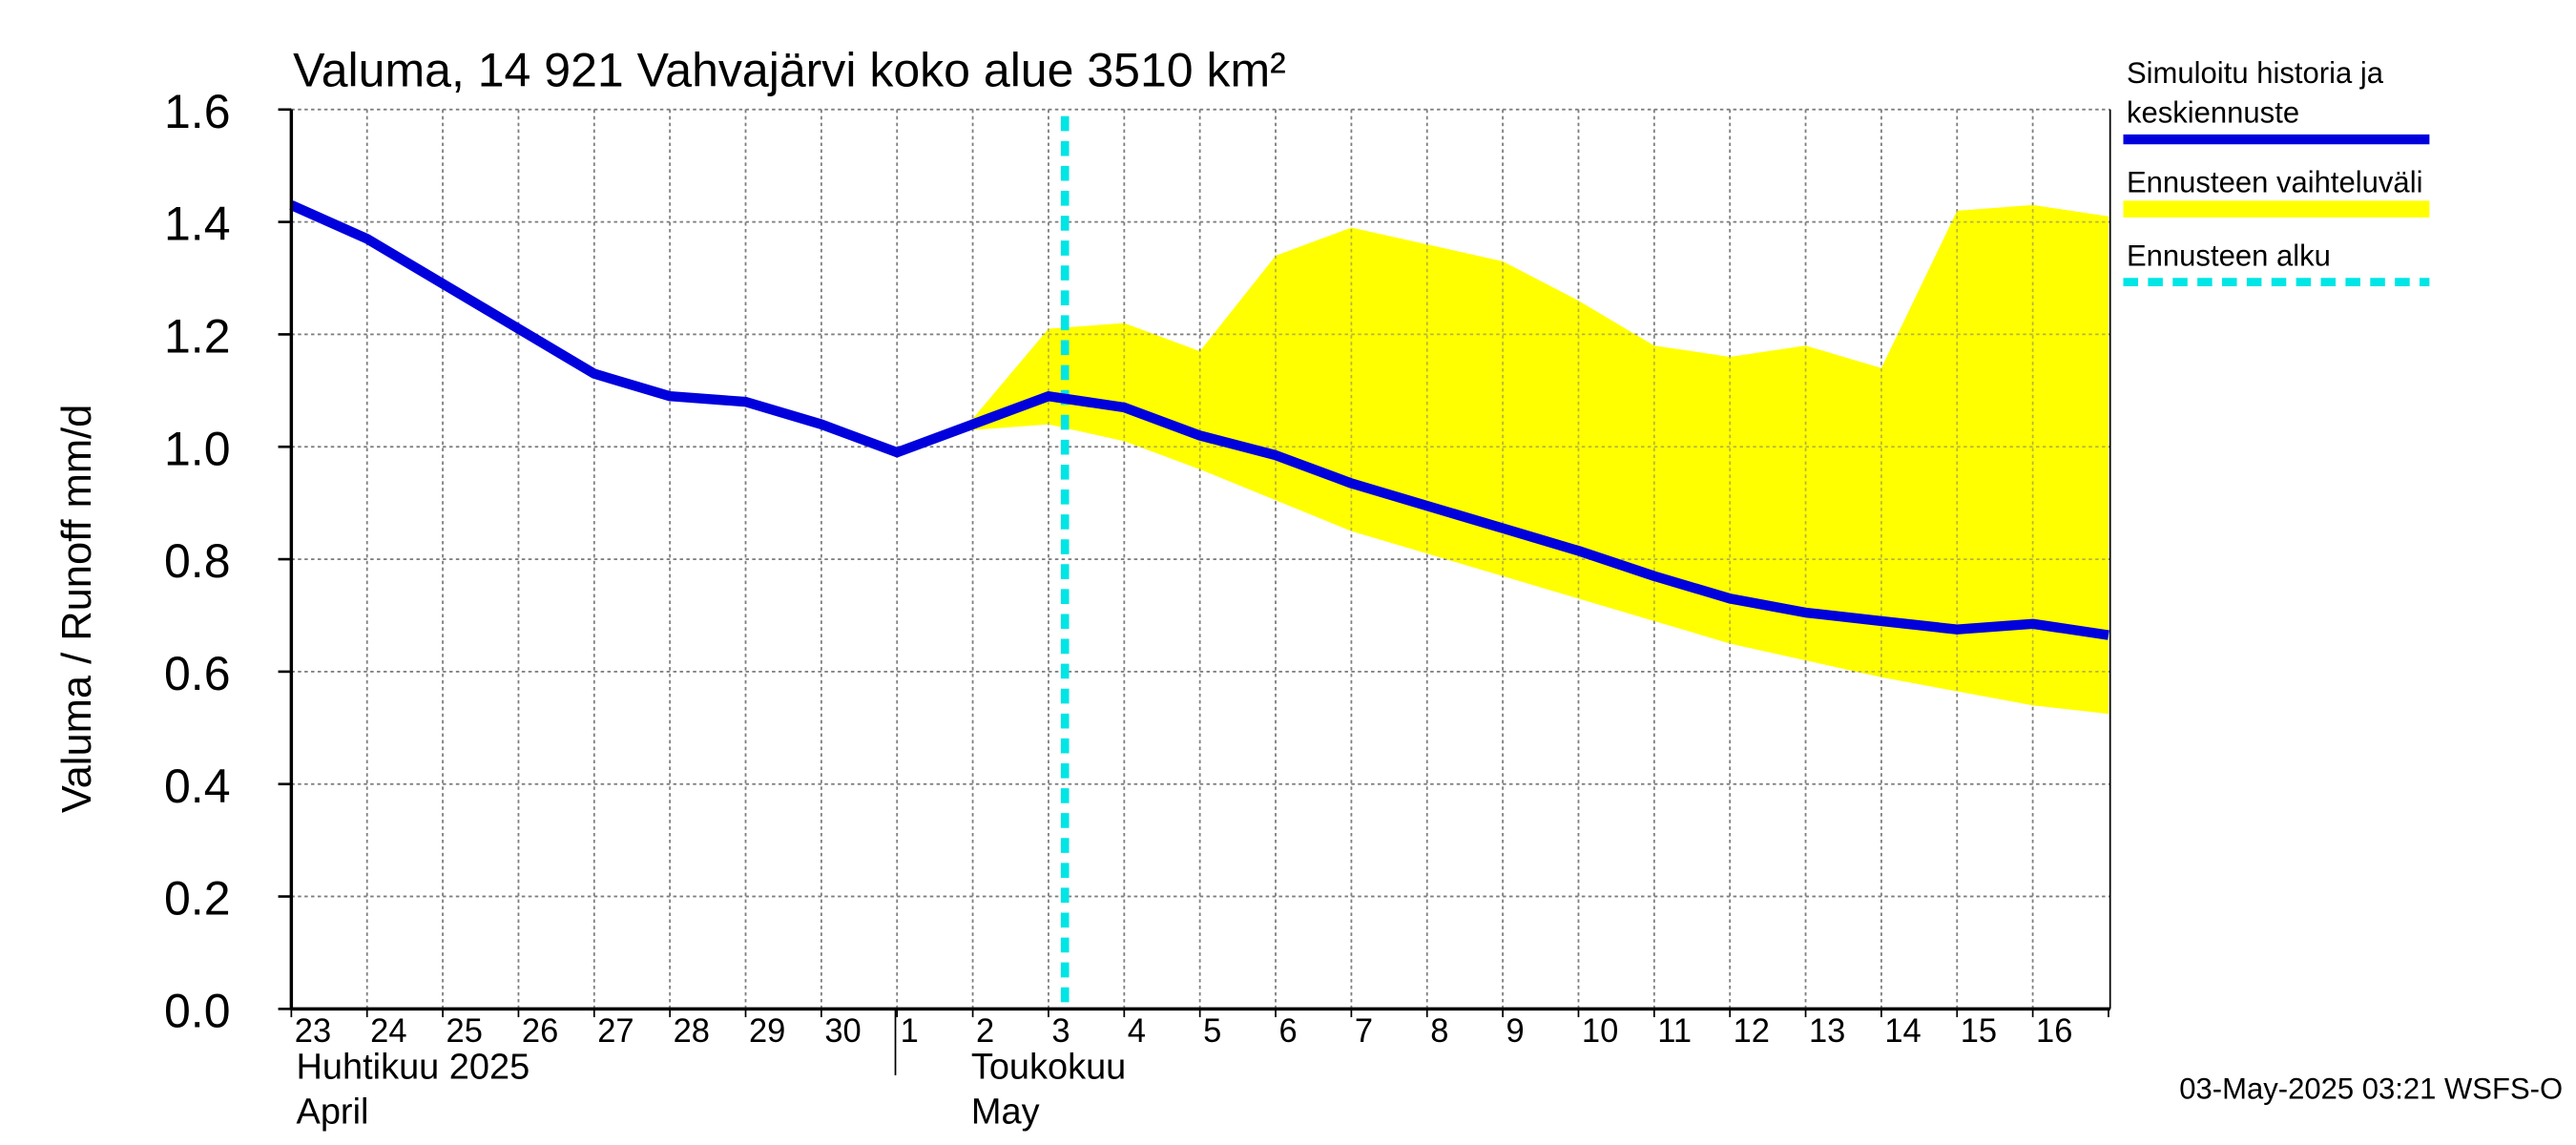 Image resolution: width=2576 pixels, height=1145 pixels. I want to click on legend-item-range: Ennusteen vaihteluväli, so click(2276, 192).